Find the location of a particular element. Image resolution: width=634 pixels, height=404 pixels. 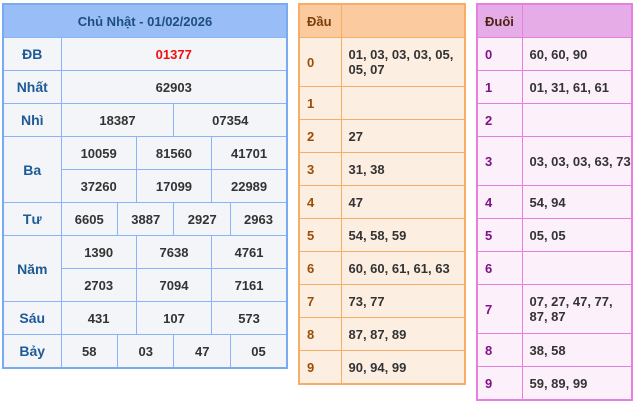

dau-values: 90, 94, 99 is located at coordinates (403, 367).